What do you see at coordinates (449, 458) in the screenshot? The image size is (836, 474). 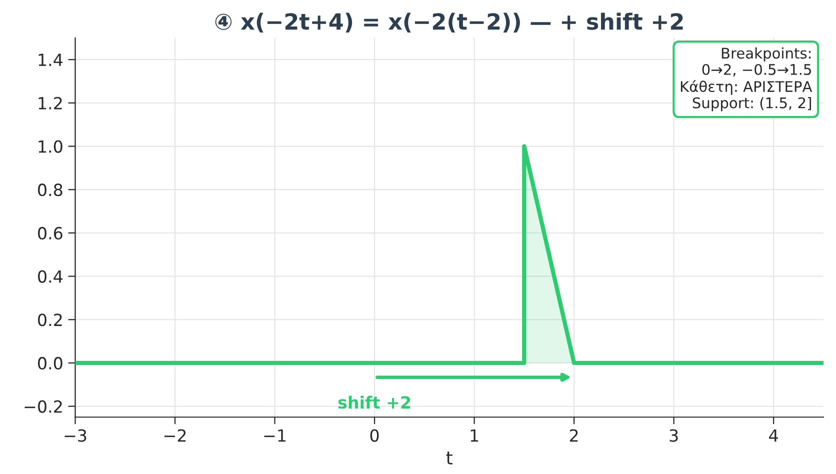 I see `x-axis-title: t` at bounding box center [449, 458].